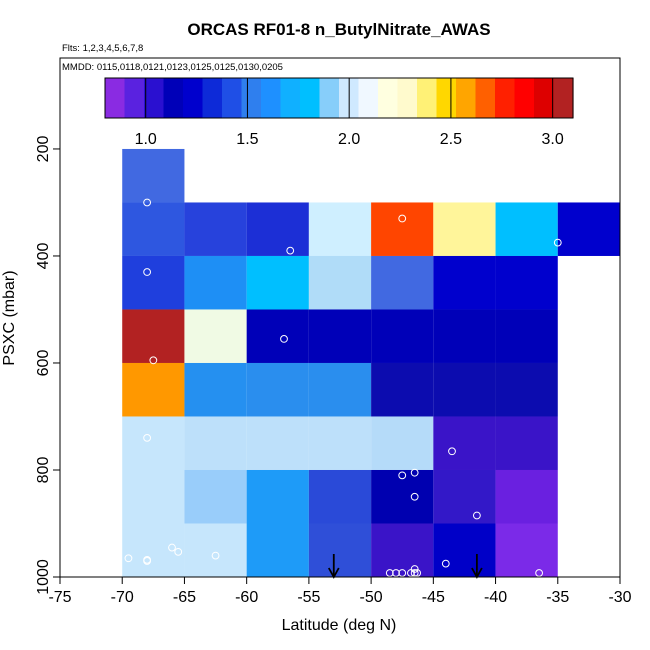 This screenshot has width=650, height=650. Describe the element at coordinates (59, 597) in the screenshot. I see `x-tick-label-0: -75` at that location.